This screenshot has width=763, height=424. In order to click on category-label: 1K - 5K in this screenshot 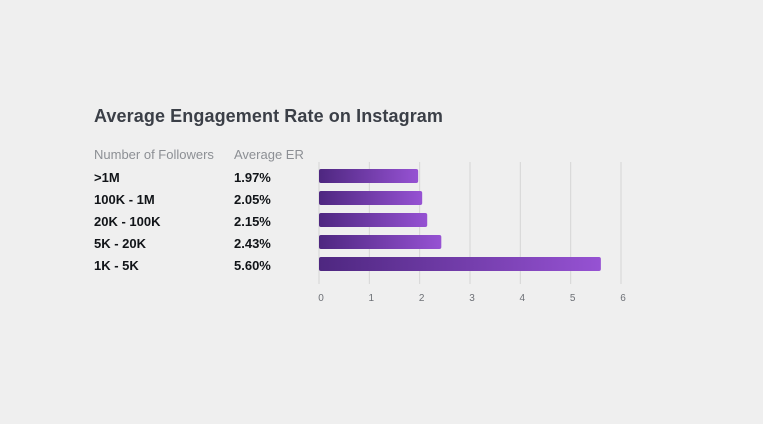, I will do `click(116, 265)`.